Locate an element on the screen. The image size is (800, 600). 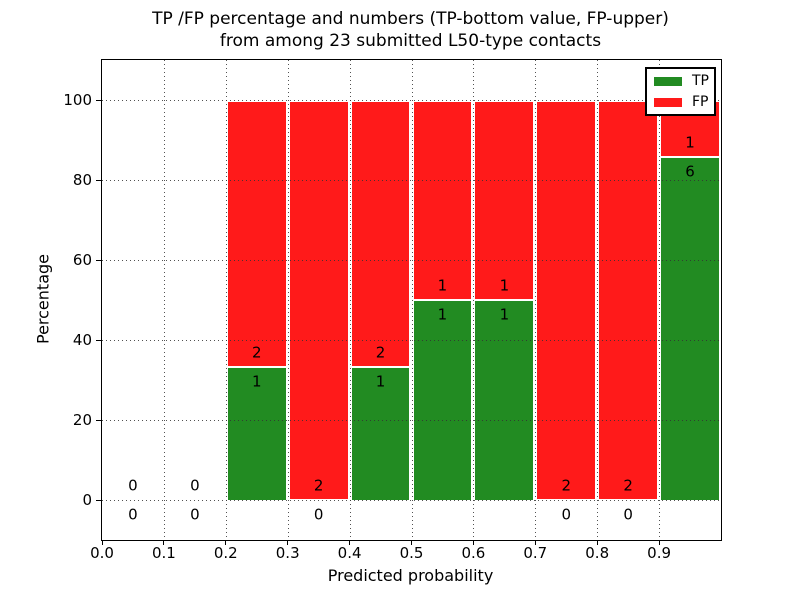
legend-label-tp: TP is located at coordinates (700, 81).